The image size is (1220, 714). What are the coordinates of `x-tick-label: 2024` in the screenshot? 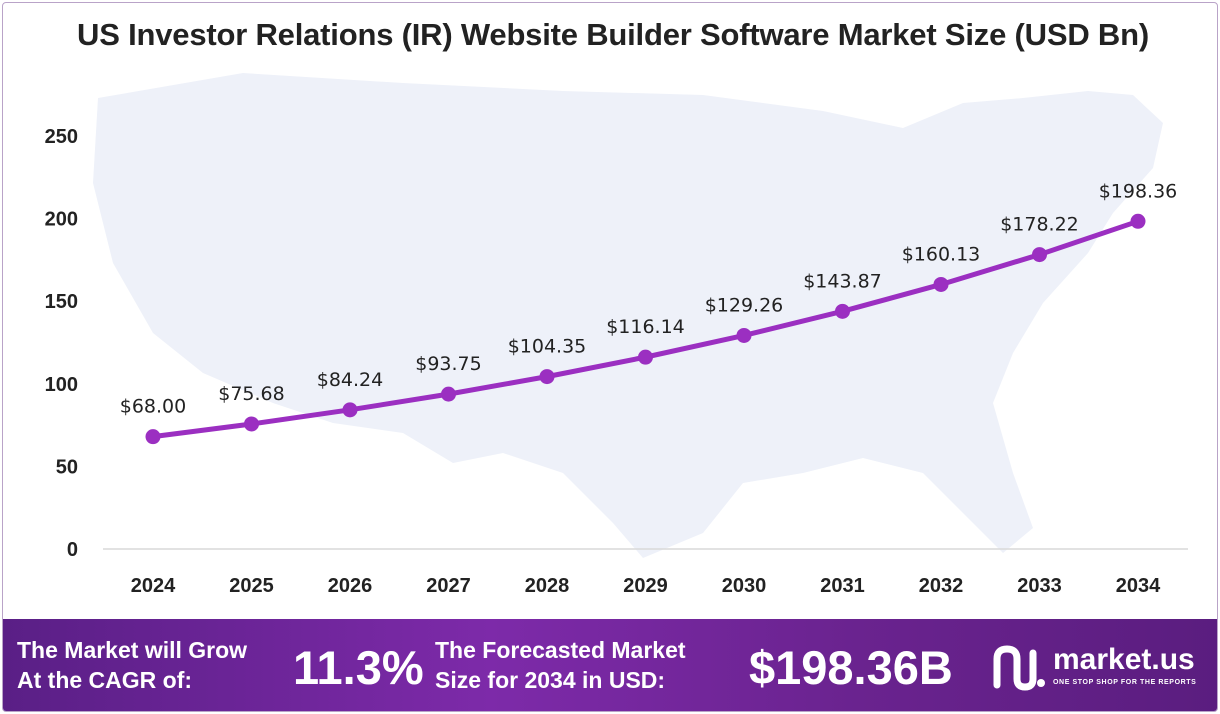 It's located at (153, 586).